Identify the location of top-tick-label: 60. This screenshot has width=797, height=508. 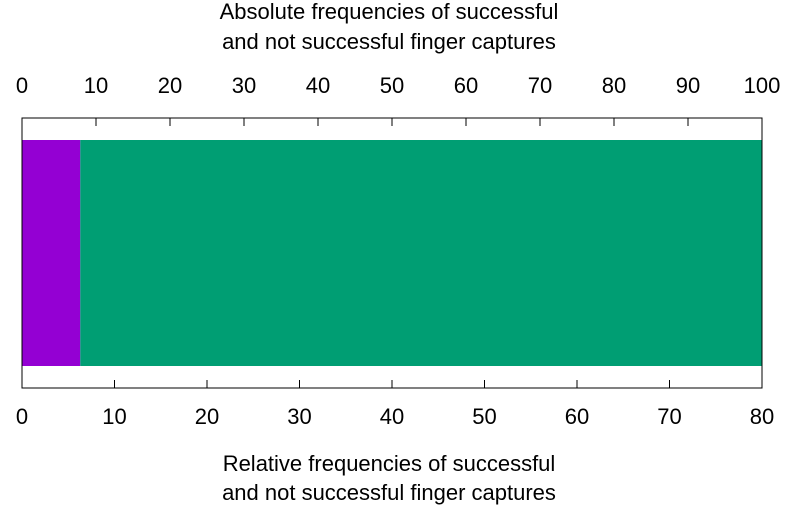
(466, 85).